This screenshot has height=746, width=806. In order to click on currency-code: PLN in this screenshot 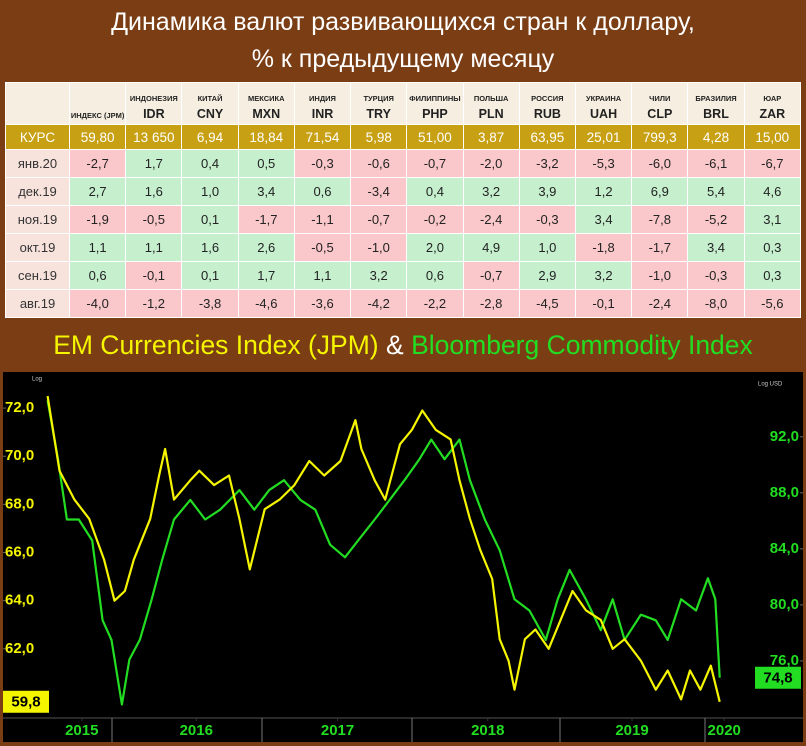, I will do `click(491, 114)`.